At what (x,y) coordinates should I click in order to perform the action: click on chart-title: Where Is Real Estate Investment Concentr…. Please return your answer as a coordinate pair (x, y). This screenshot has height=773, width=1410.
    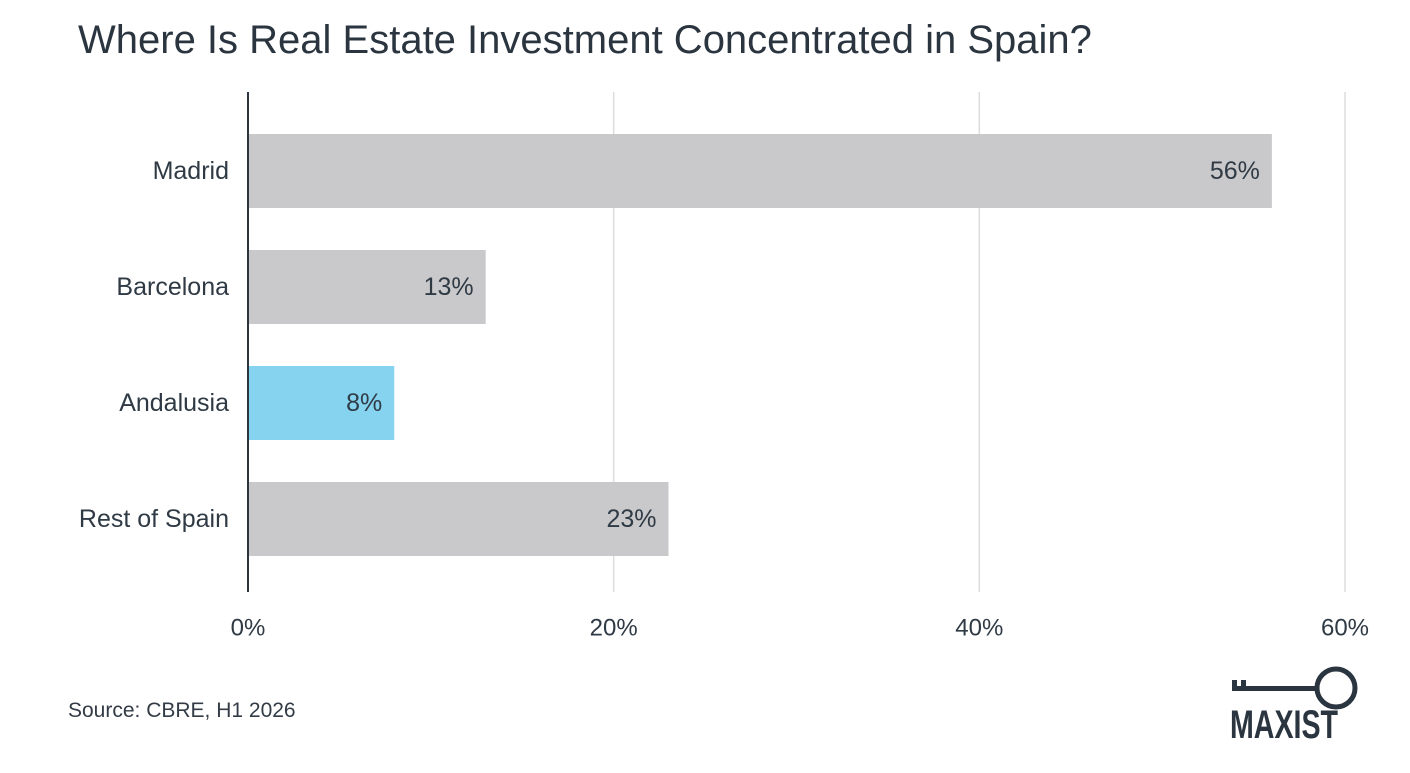
    Looking at the image, I should click on (585, 40).